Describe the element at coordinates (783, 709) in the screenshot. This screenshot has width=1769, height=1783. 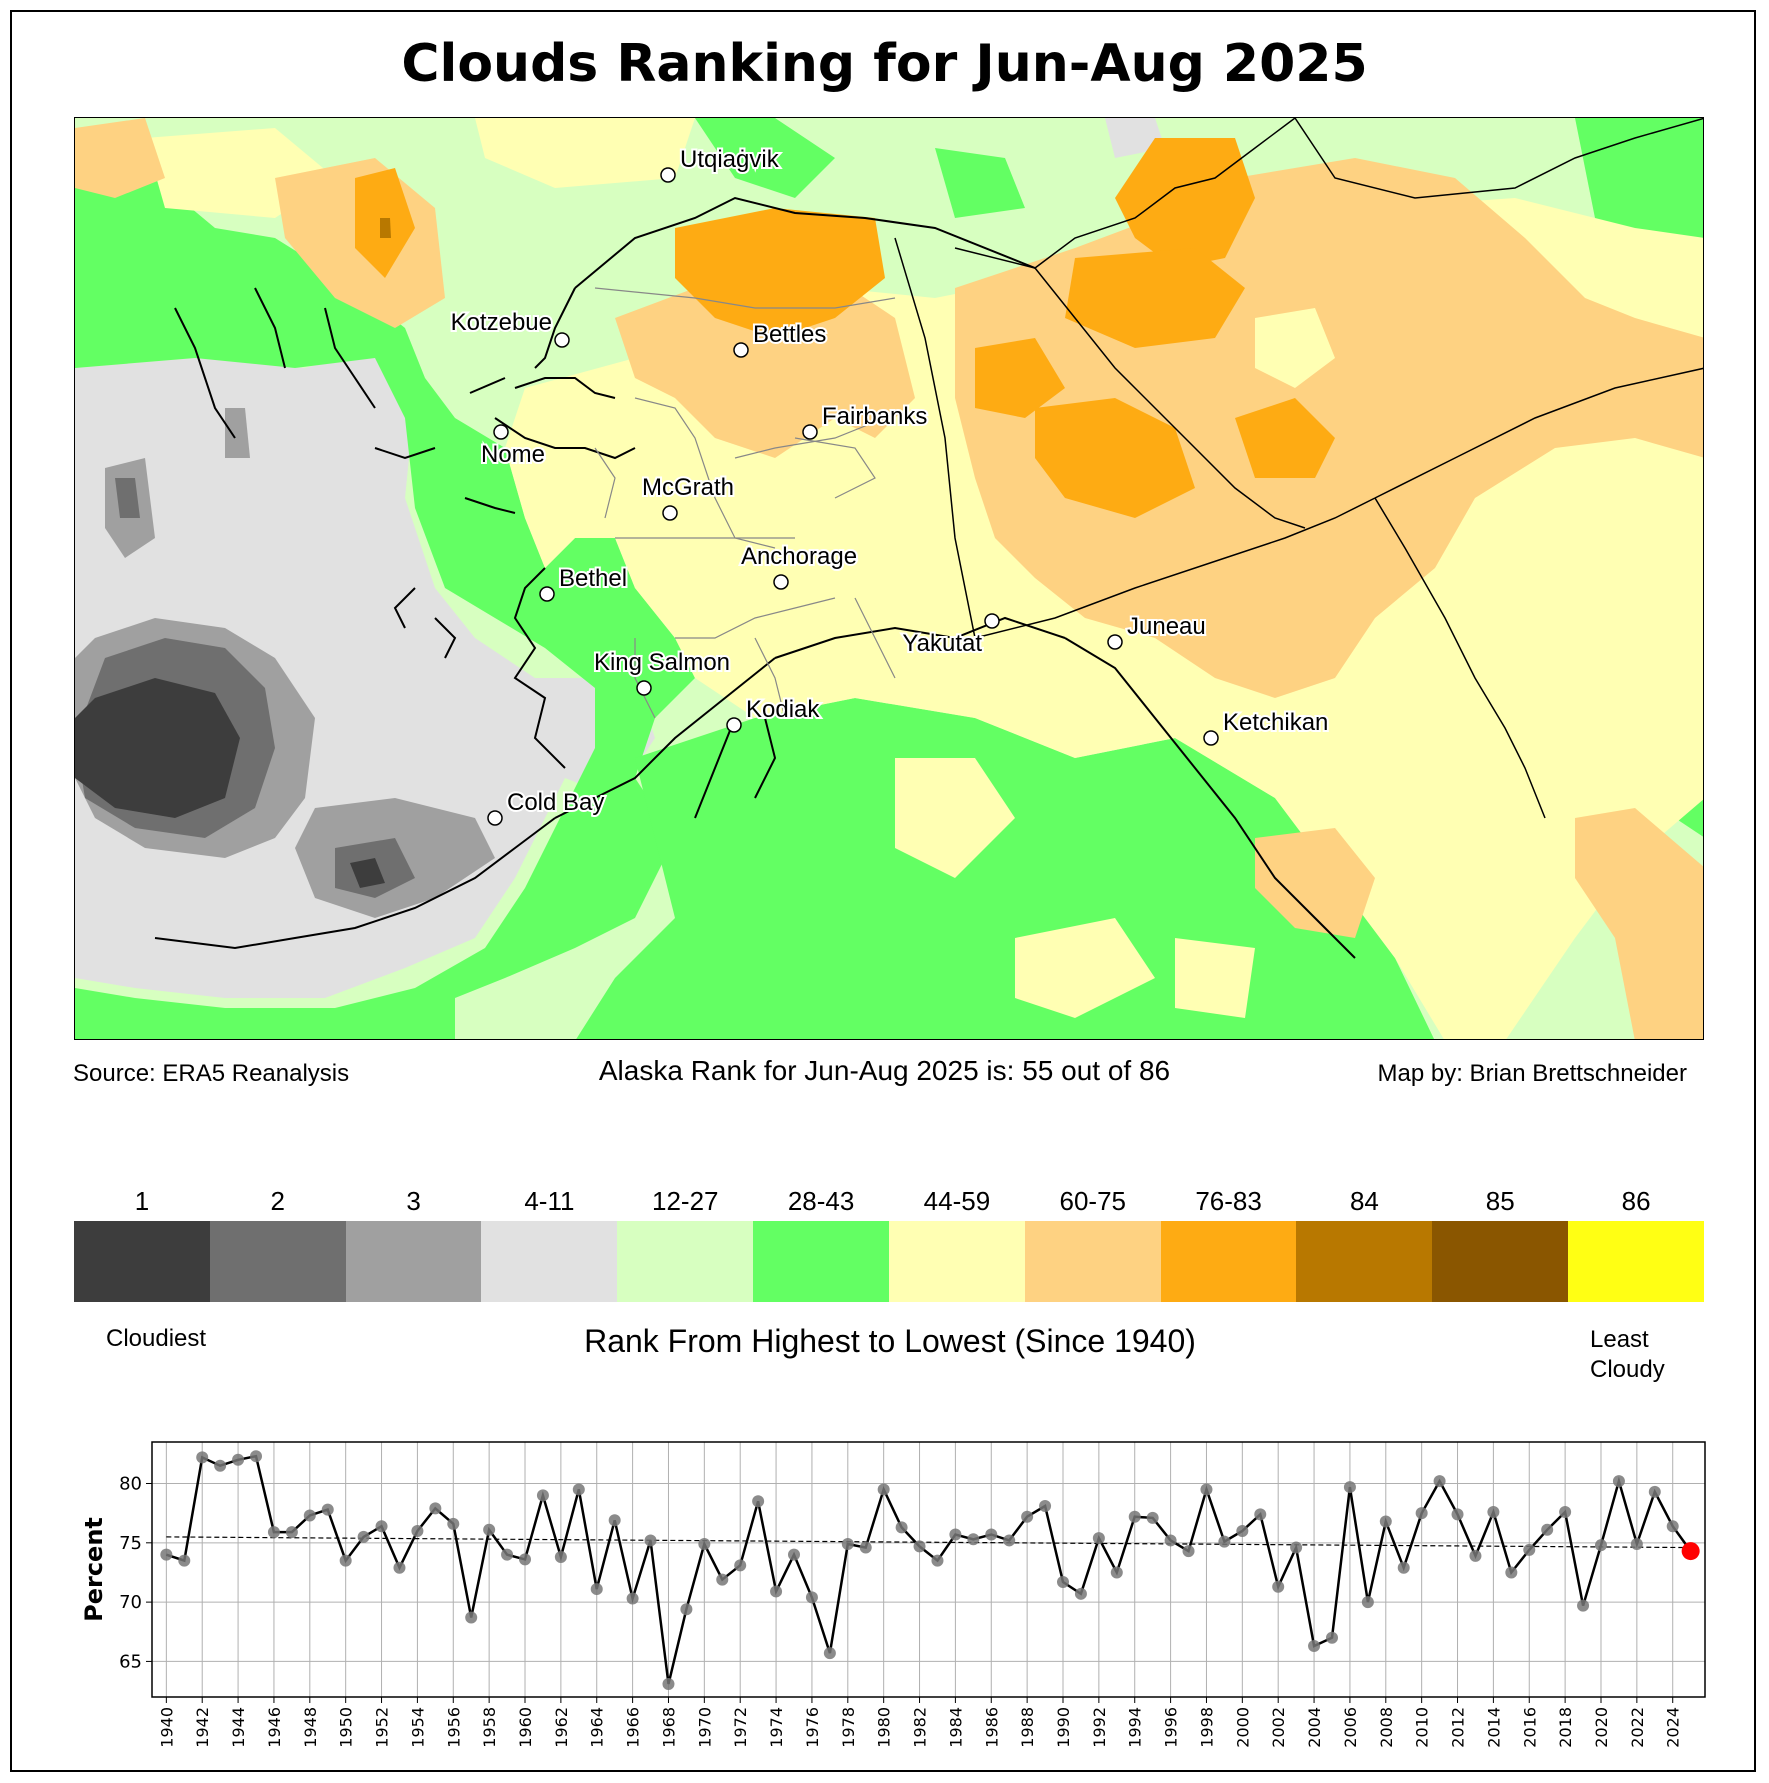
I see `city-label: Kodiak` at that location.